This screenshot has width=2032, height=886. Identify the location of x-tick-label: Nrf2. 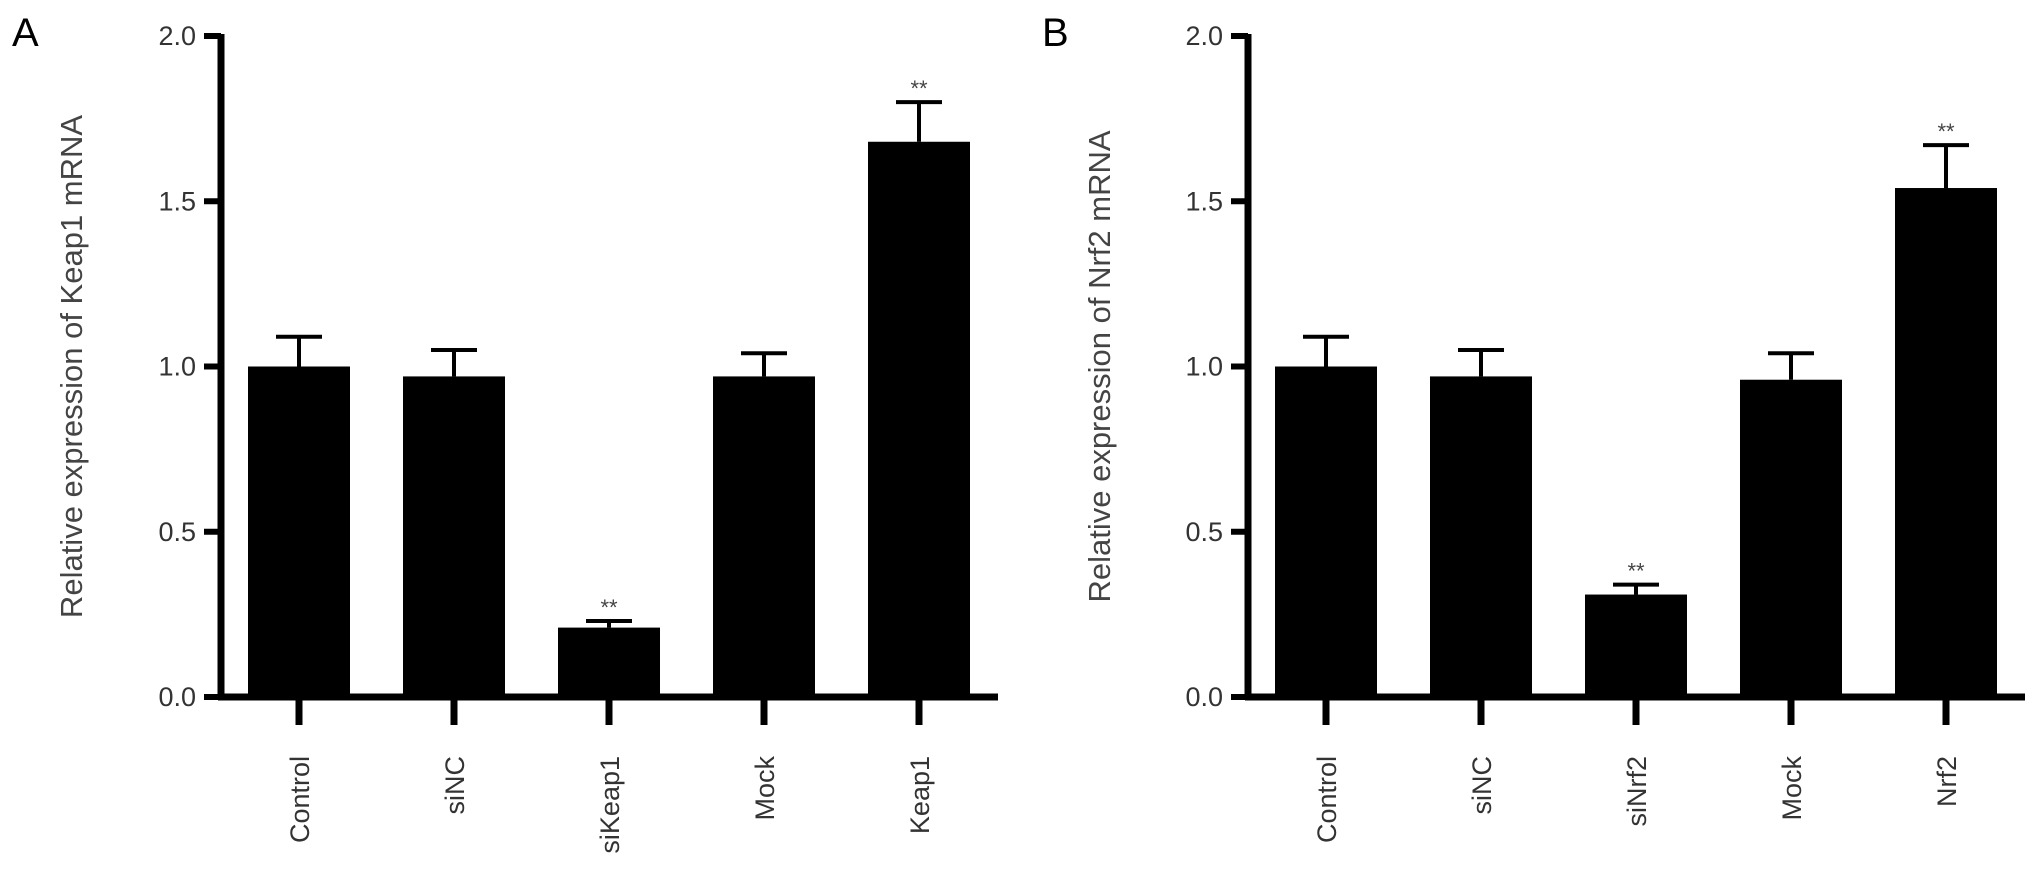
(1947, 781).